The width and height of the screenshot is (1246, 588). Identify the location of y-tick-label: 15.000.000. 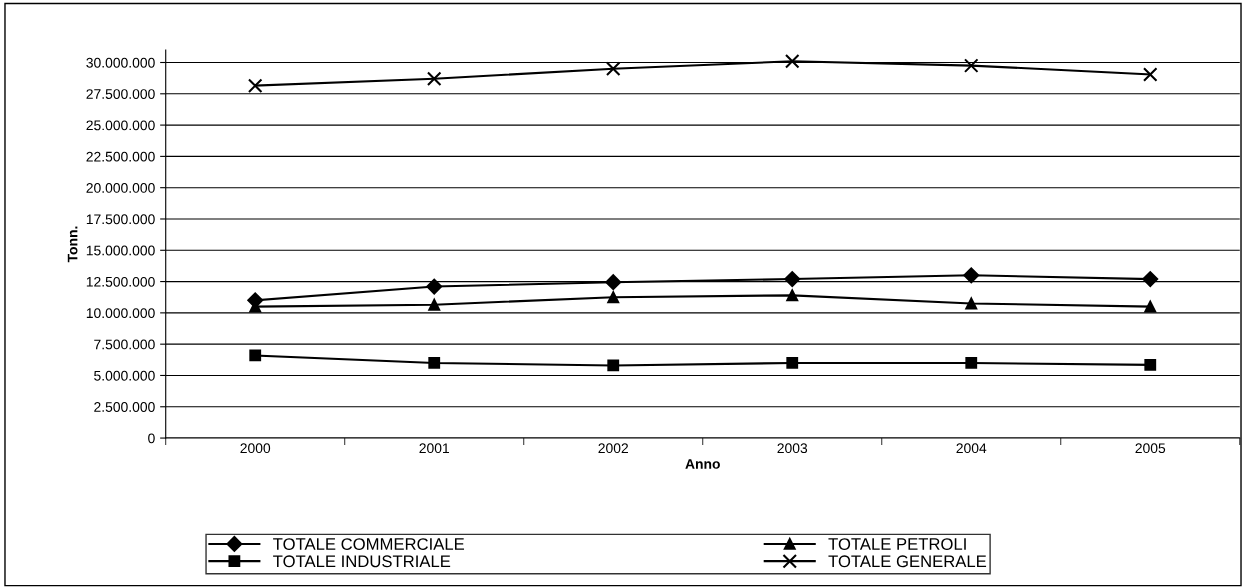
(120, 250).